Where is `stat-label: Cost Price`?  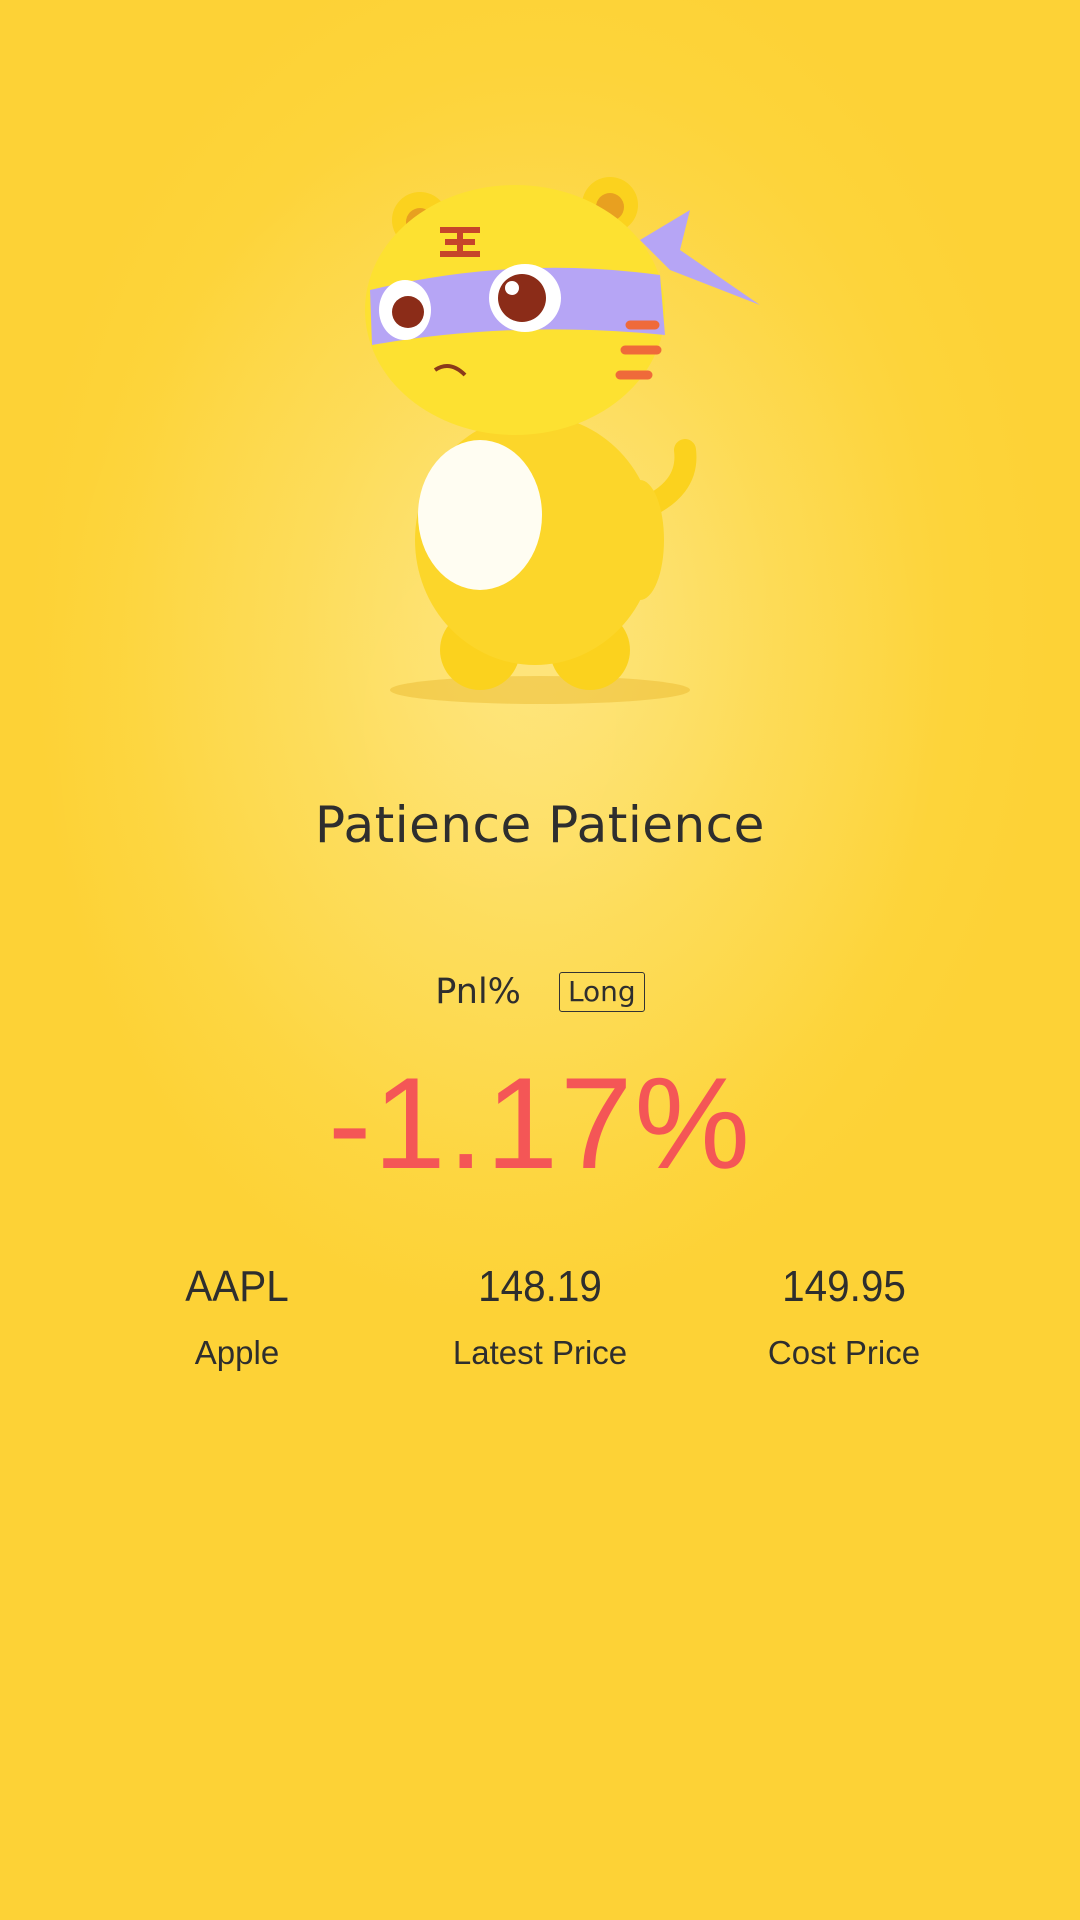 stat-label: Cost Price is located at coordinates (844, 1352).